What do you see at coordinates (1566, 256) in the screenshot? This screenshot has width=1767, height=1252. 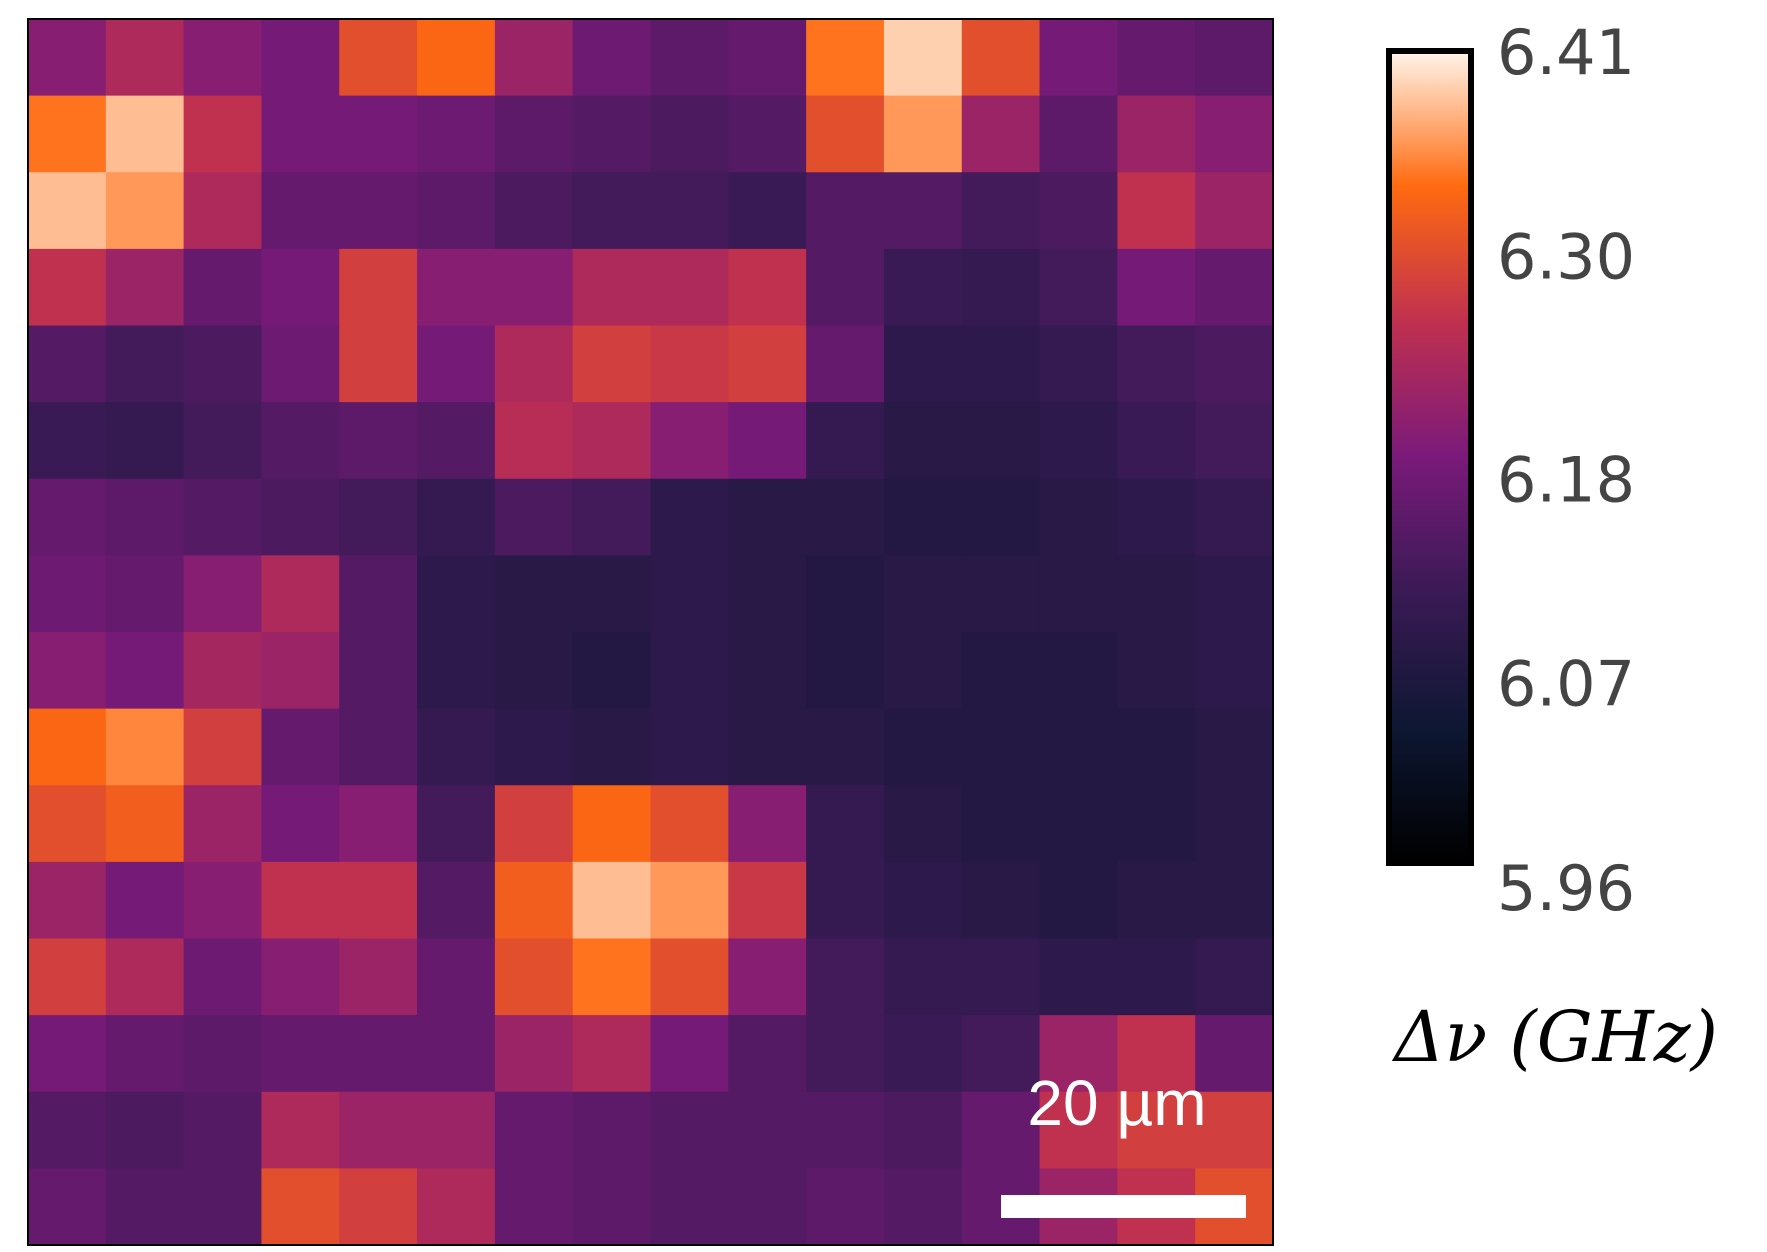 I see `colorbar-tick-label: 6.30` at bounding box center [1566, 256].